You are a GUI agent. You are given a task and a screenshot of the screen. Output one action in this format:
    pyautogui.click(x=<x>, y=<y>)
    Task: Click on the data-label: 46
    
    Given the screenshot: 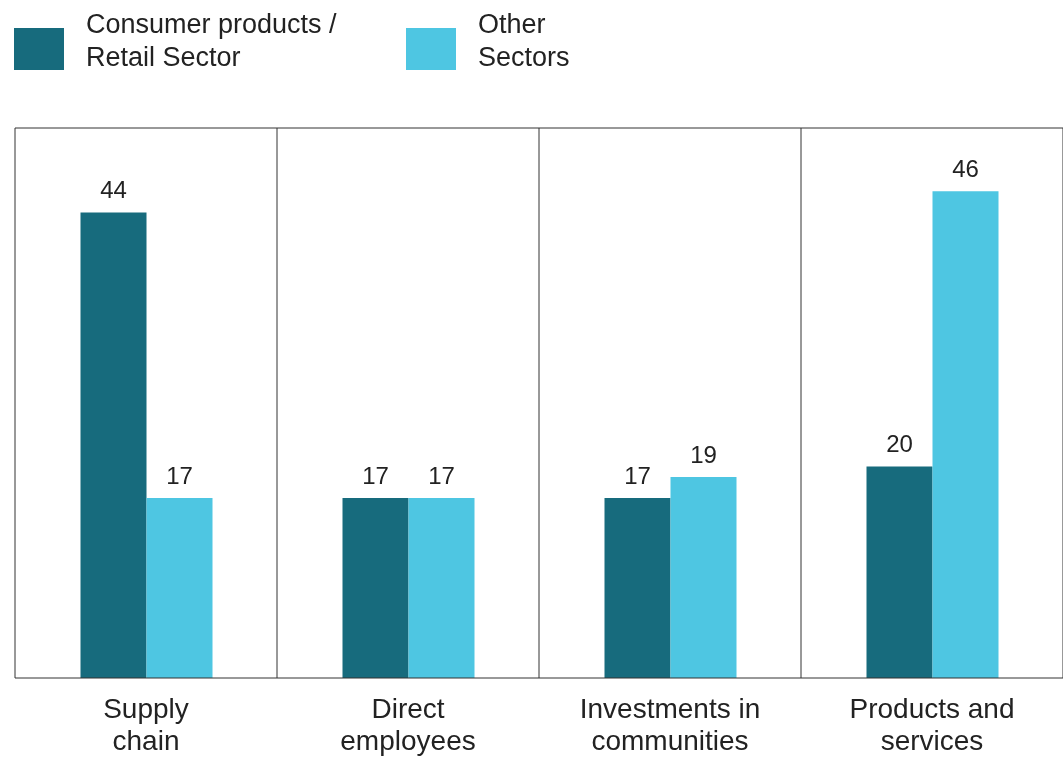 What is the action you would take?
    pyautogui.click(x=965, y=169)
    